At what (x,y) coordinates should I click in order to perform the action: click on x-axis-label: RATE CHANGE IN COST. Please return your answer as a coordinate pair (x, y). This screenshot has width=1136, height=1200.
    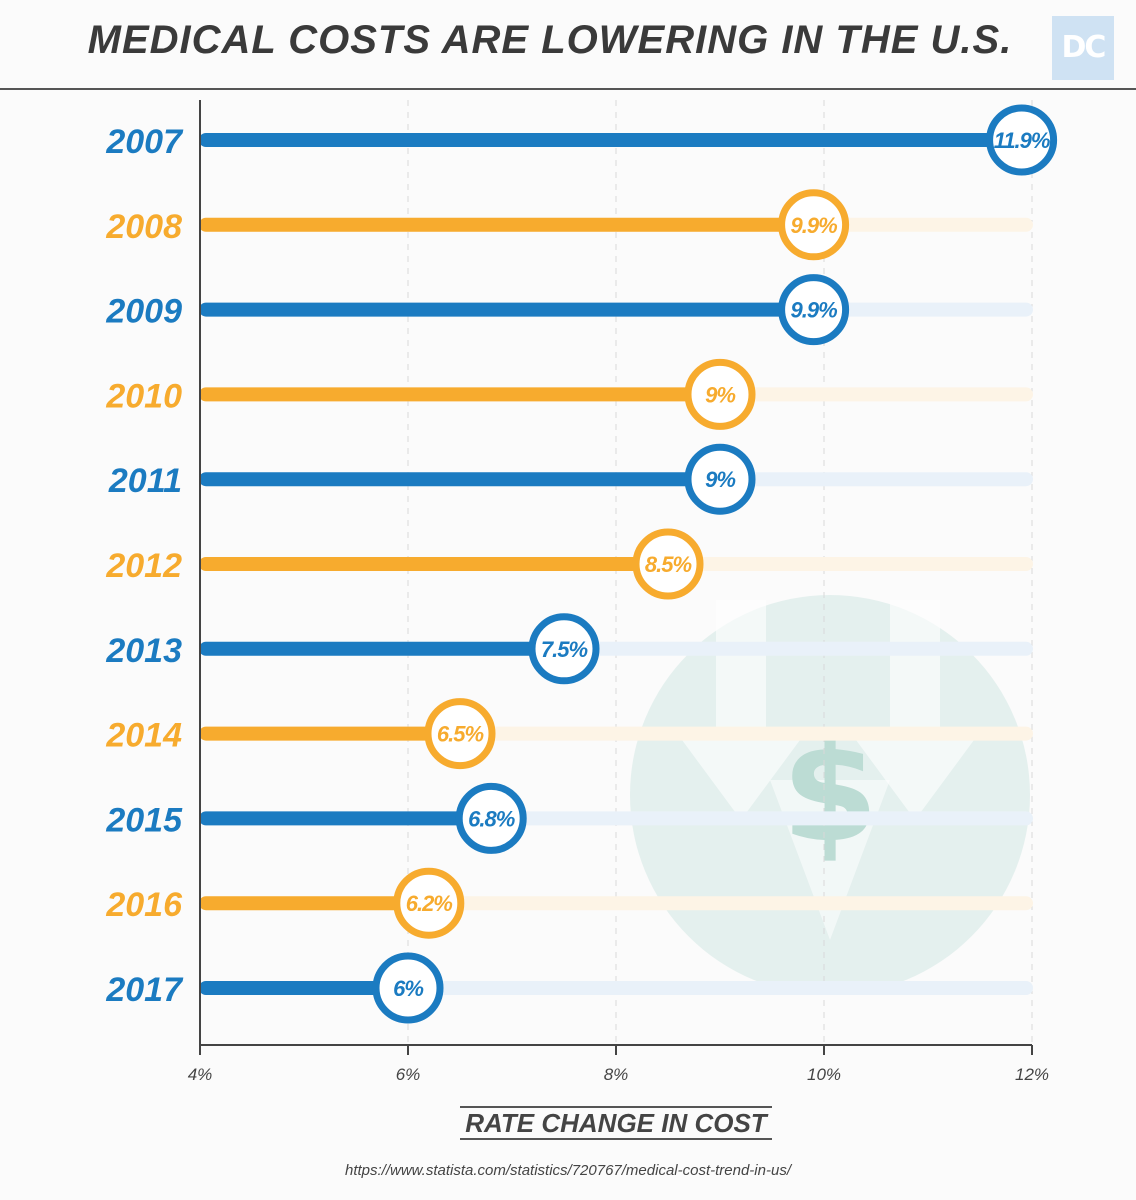
    Looking at the image, I should click on (616, 1123).